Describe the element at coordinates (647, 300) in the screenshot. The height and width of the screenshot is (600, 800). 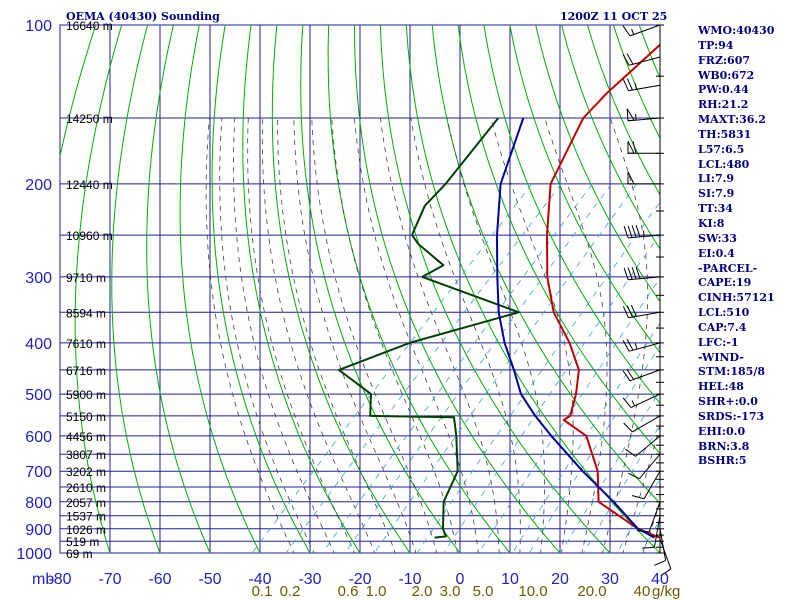
I see `wind-barbs` at that location.